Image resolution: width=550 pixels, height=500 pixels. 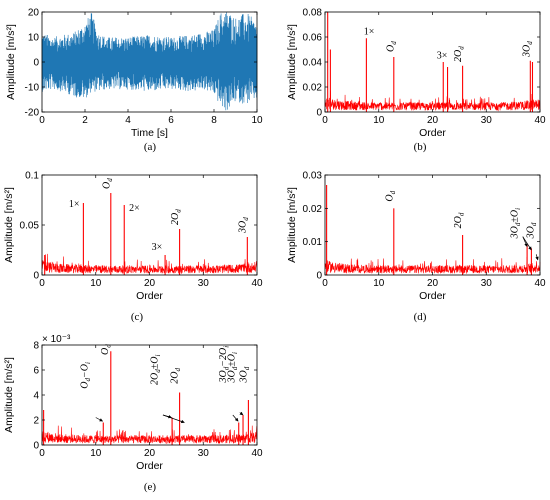 What do you see at coordinates (515, 223) in the screenshot?
I see `svg-text: 3Od±Oi` at bounding box center [515, 223].